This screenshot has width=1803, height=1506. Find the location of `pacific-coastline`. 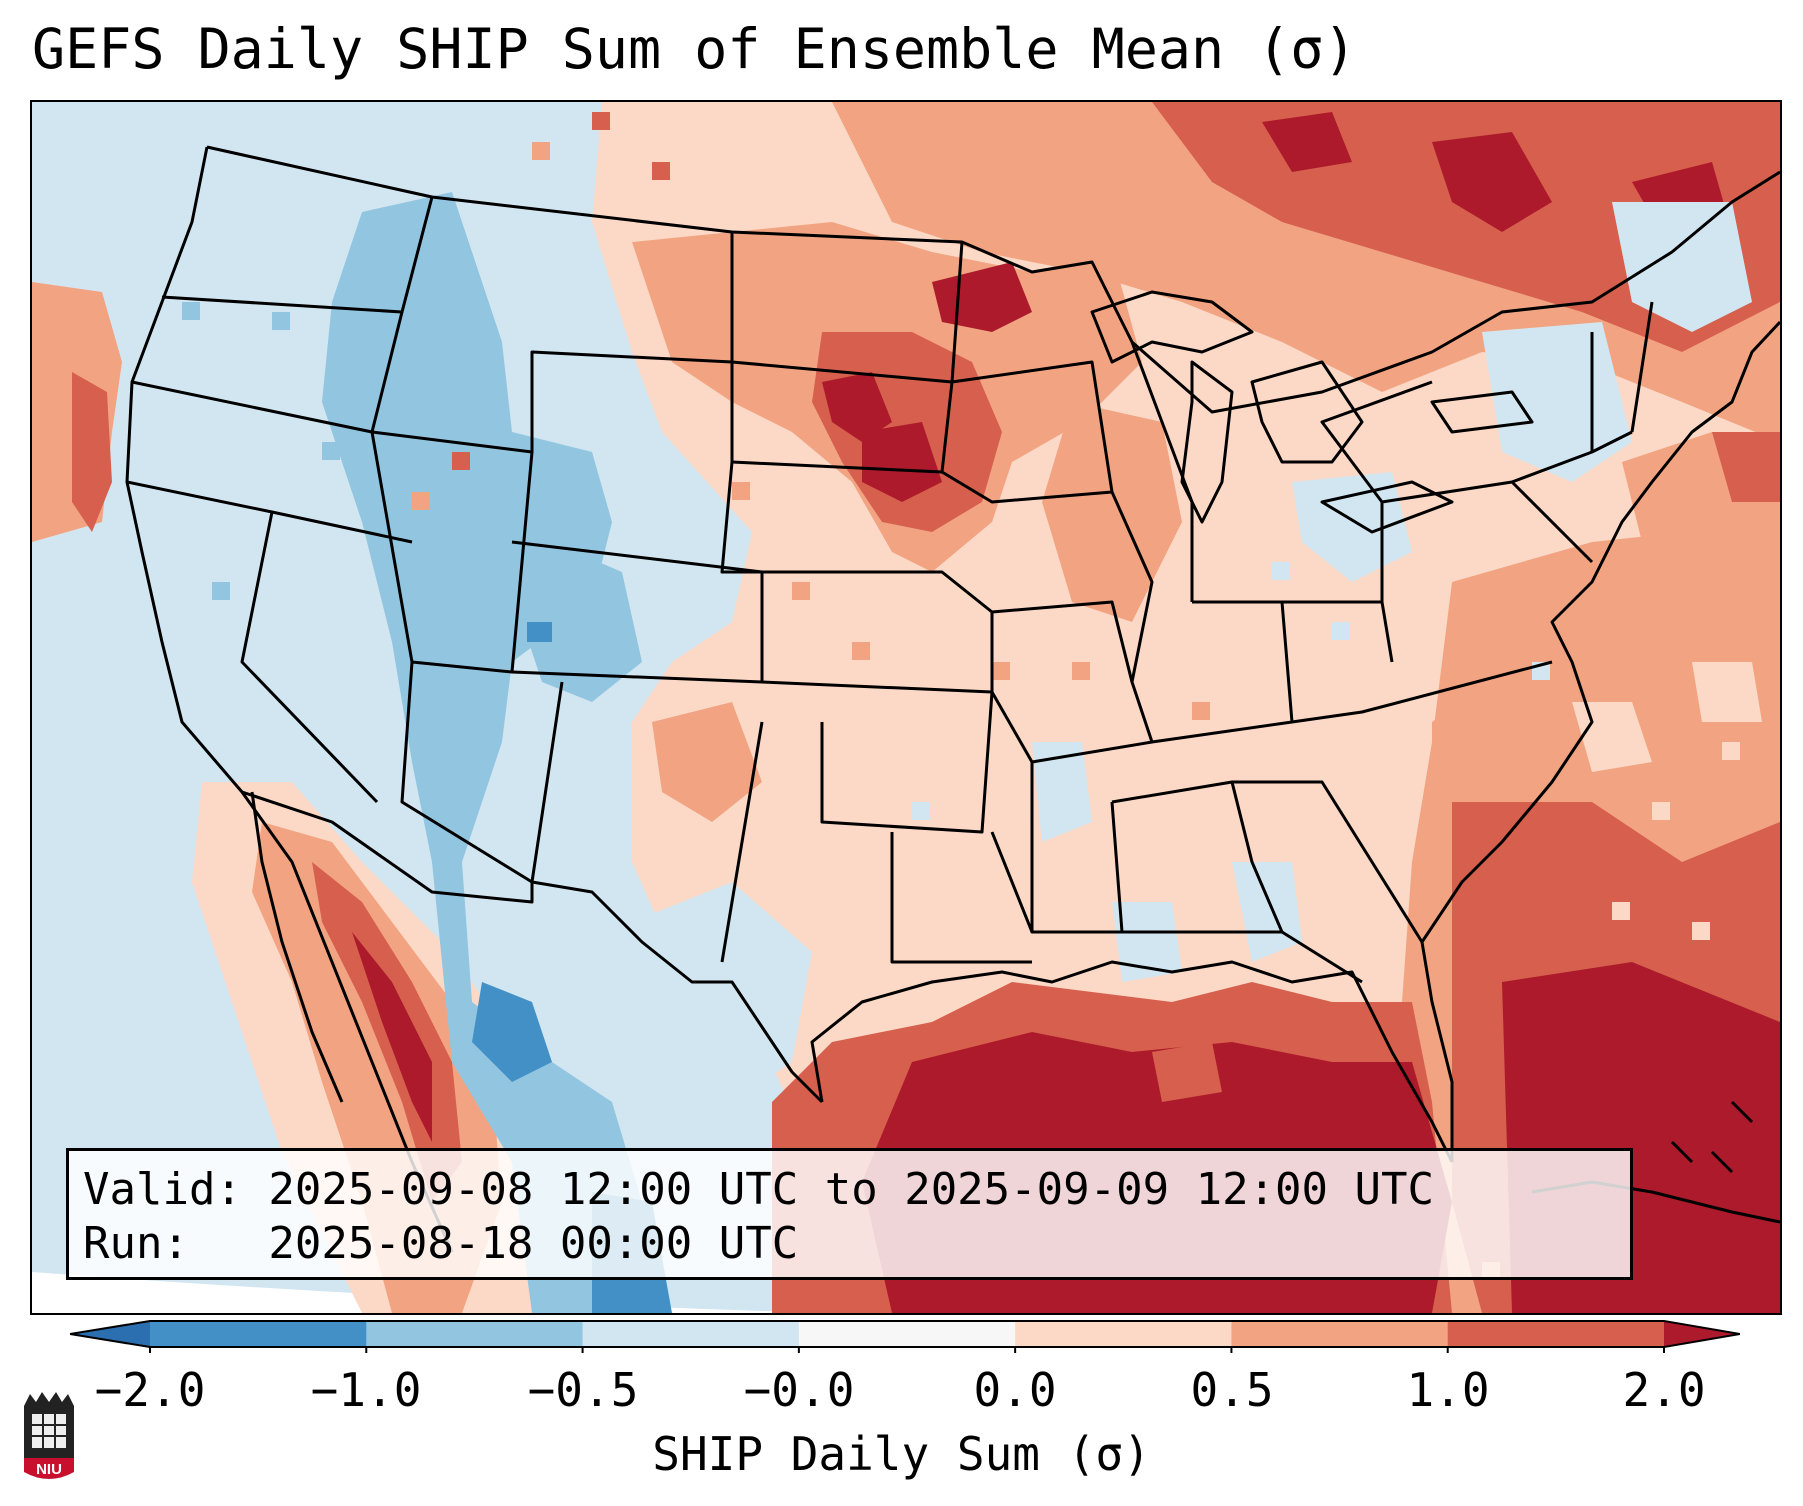

pacific-coastline is located at coordinates (289, 699).